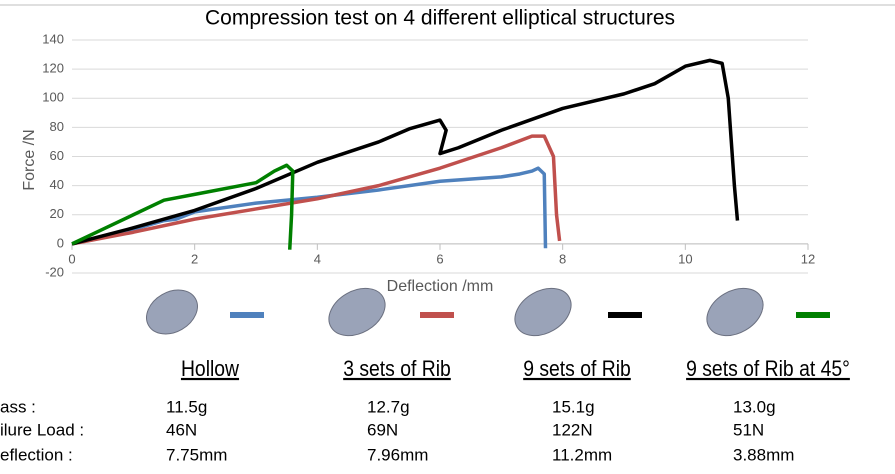  I want to click on icon-hollow, so click(172, 312).